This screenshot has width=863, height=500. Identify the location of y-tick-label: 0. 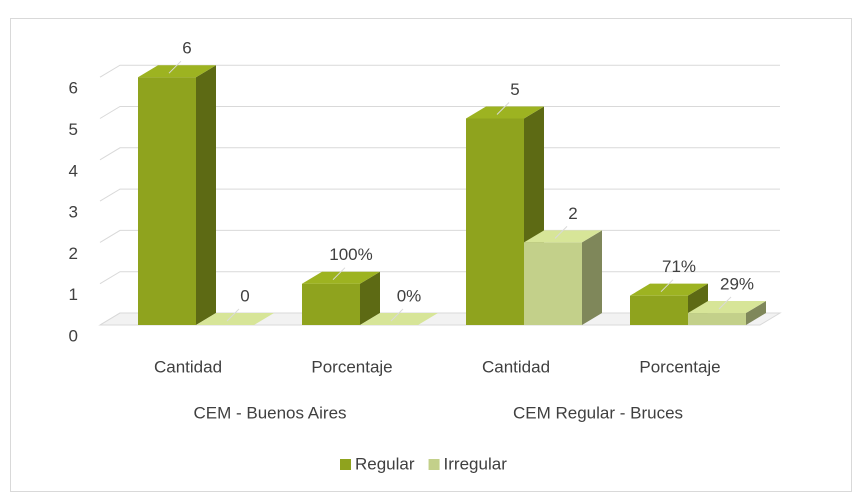
(73, 335).